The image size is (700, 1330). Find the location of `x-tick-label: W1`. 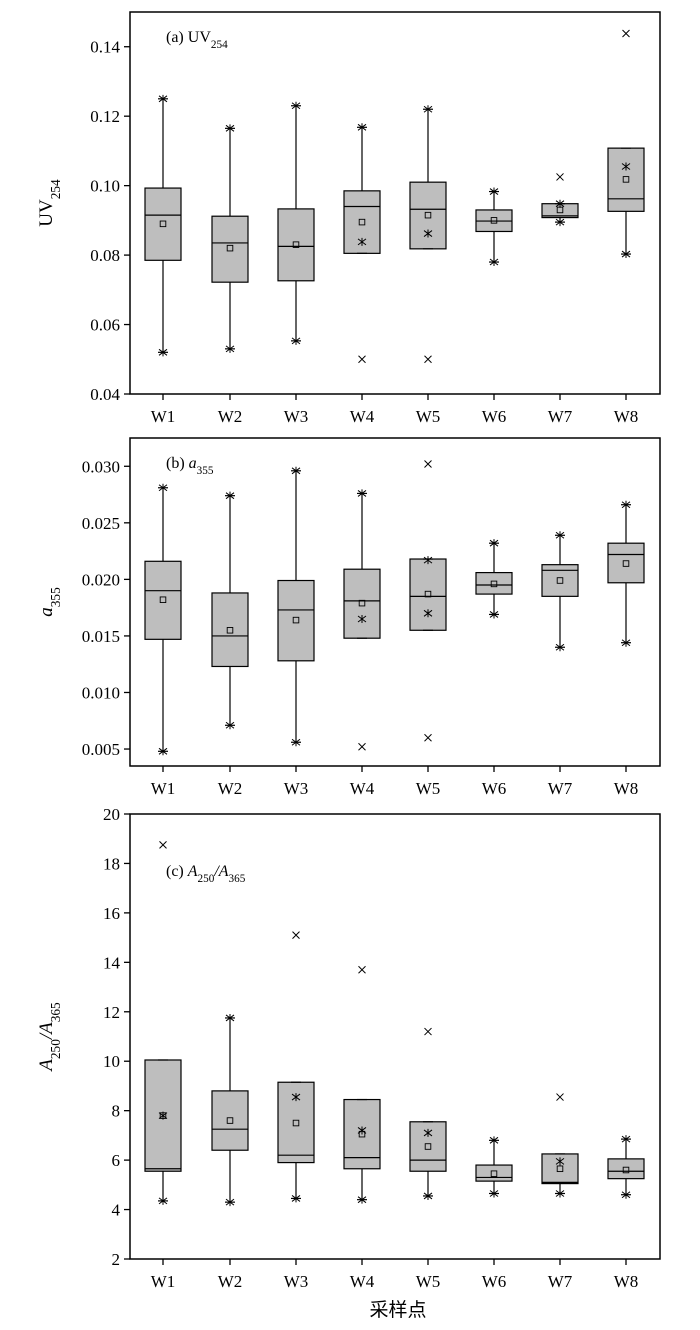

x-tick-label: W1 is located at coordinates (163, 1281).